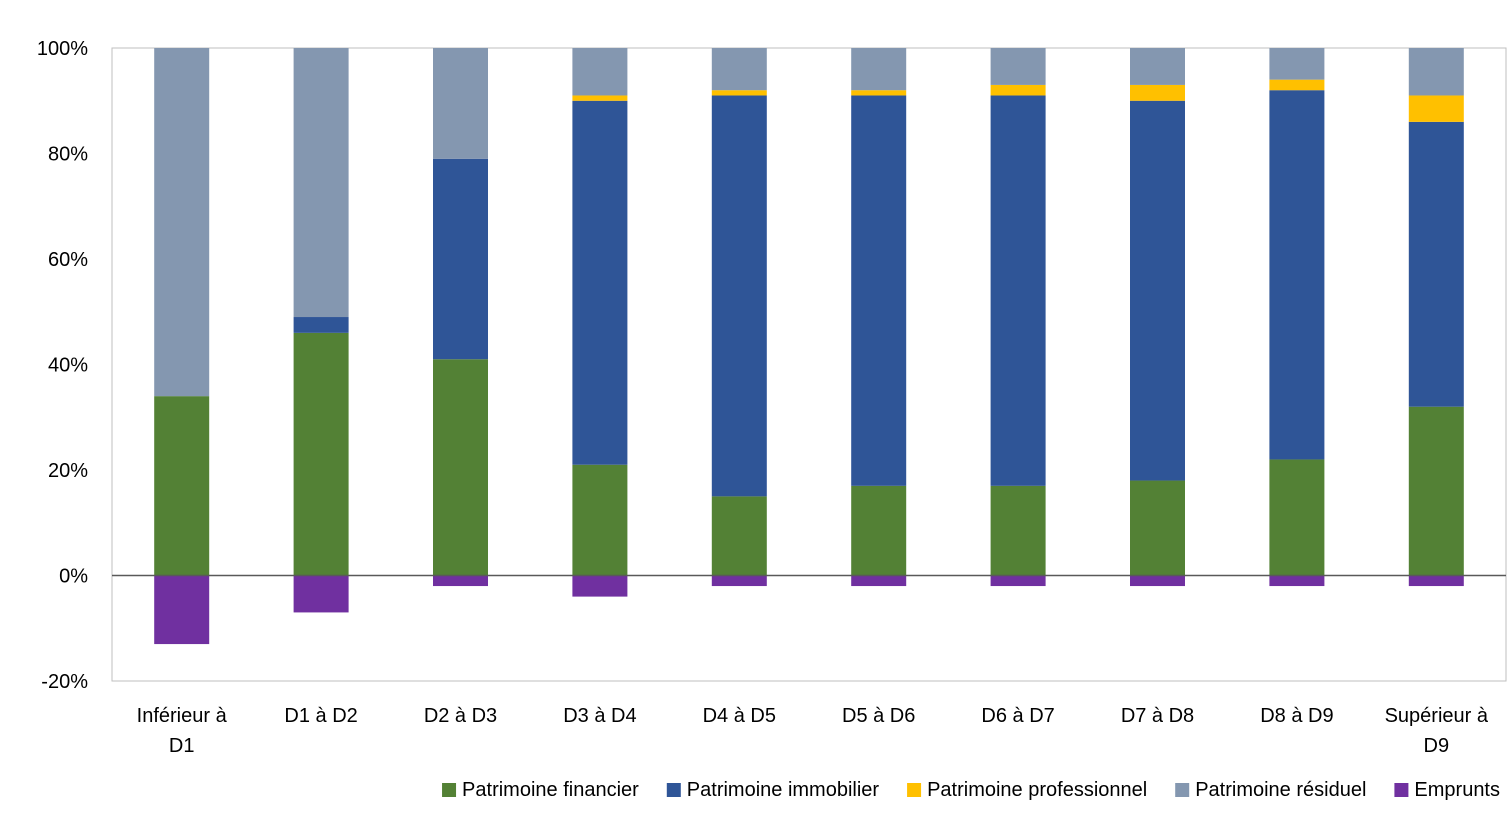  Describe the element at coordinates (1280, 790) in the screenshot. I see `legend-label: Patrimoine résiduel` at that location.